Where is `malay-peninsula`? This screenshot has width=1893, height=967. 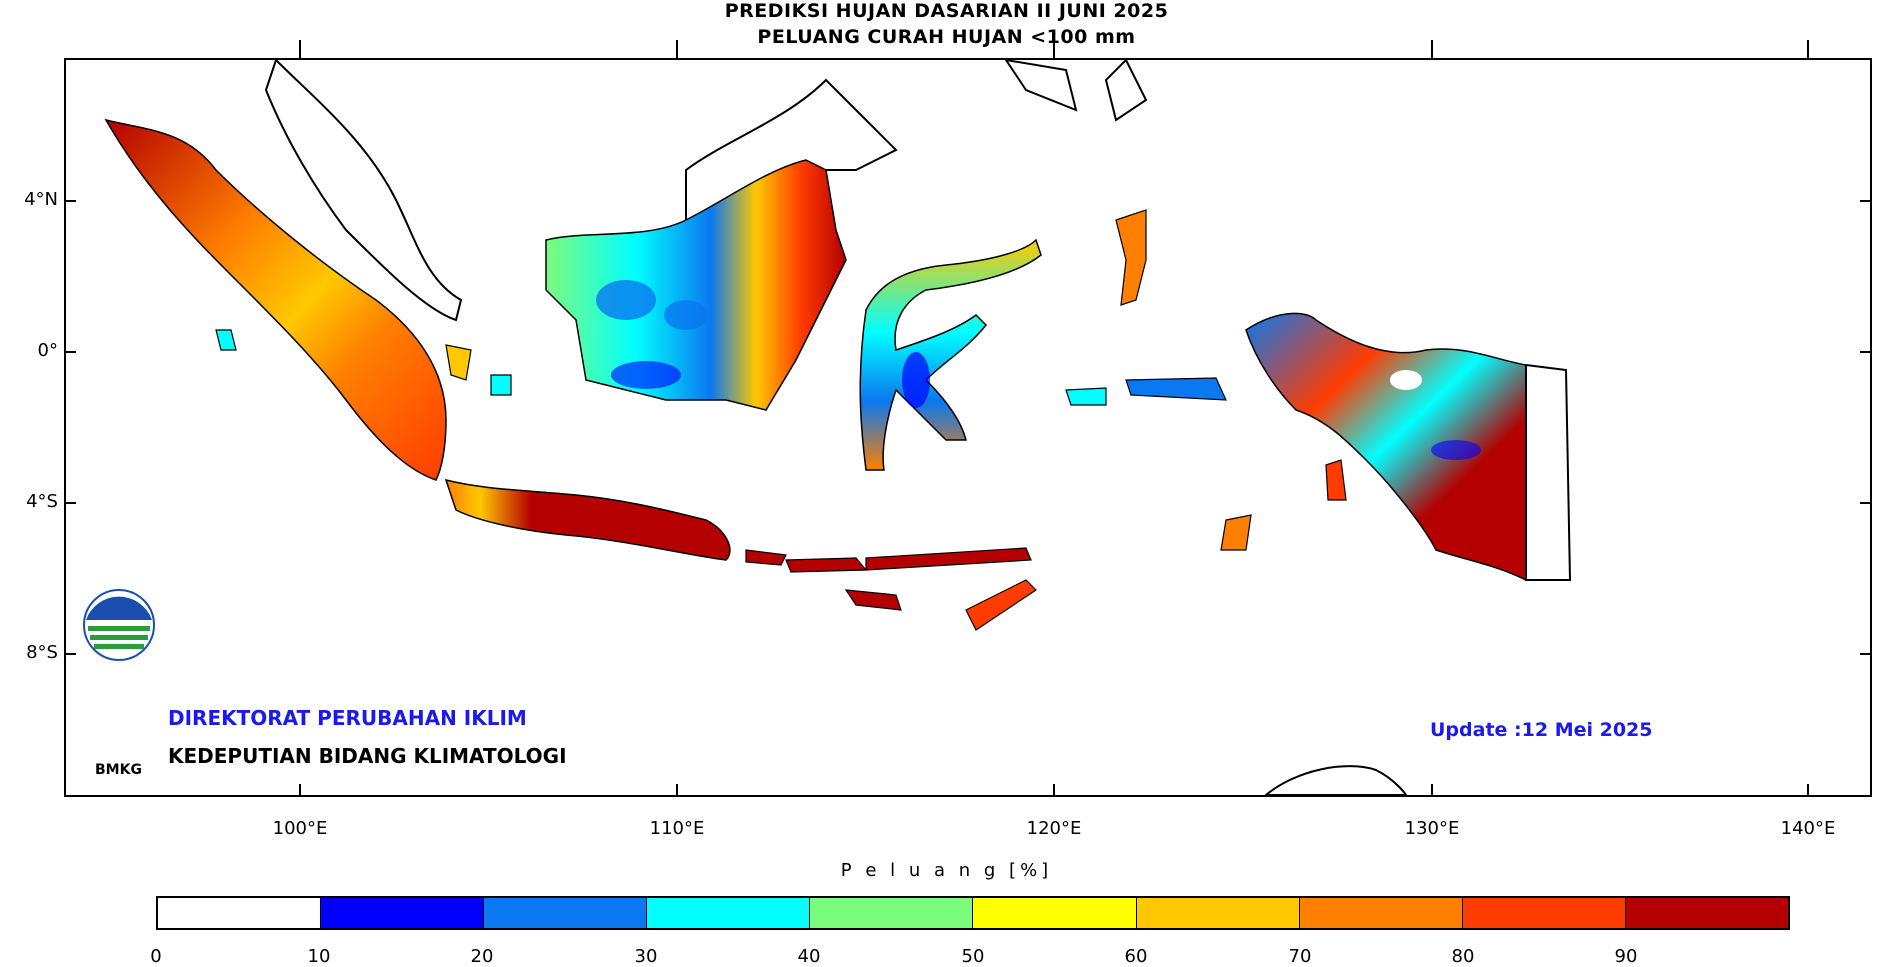
malay-peninsula is located at coordinates (363, 191).